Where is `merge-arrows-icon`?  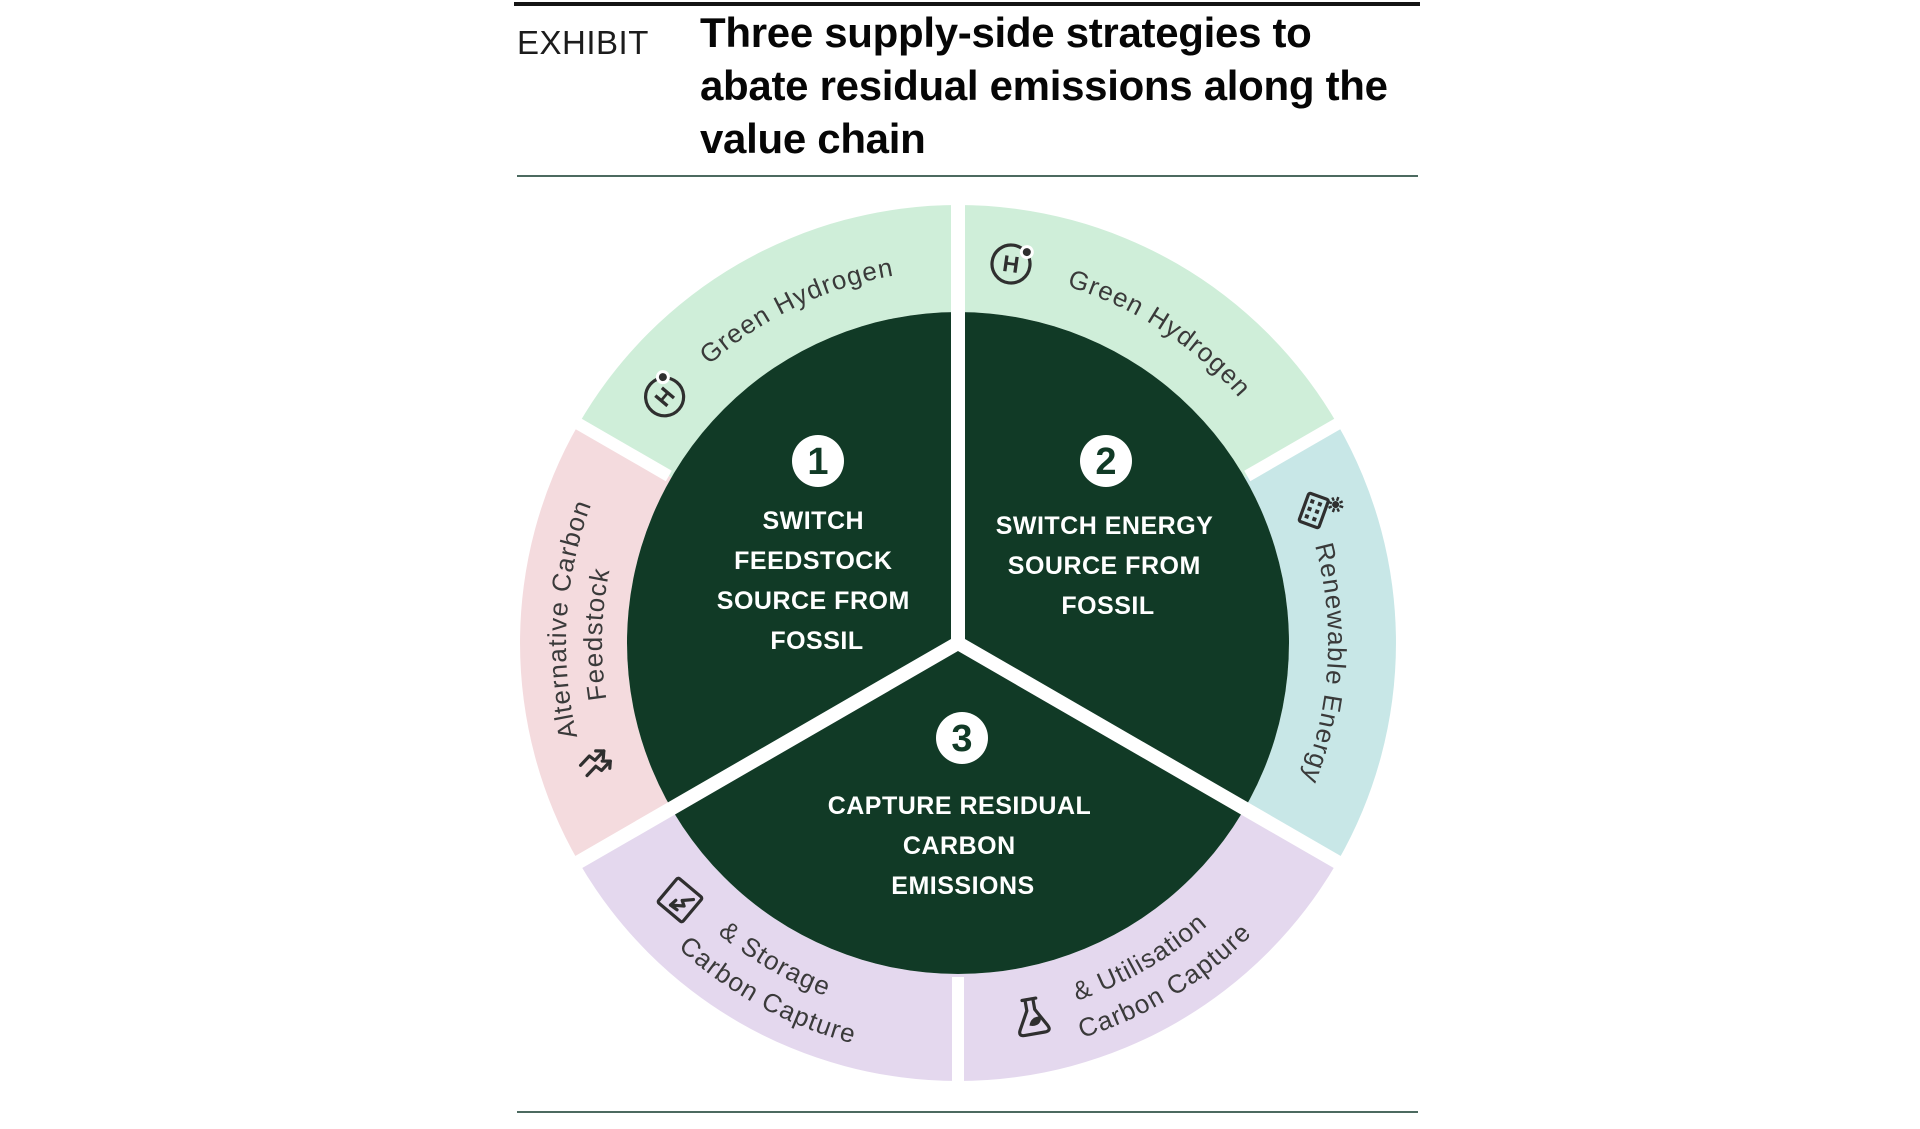 merge-arrows-icon is located at coordinates (595, 763).